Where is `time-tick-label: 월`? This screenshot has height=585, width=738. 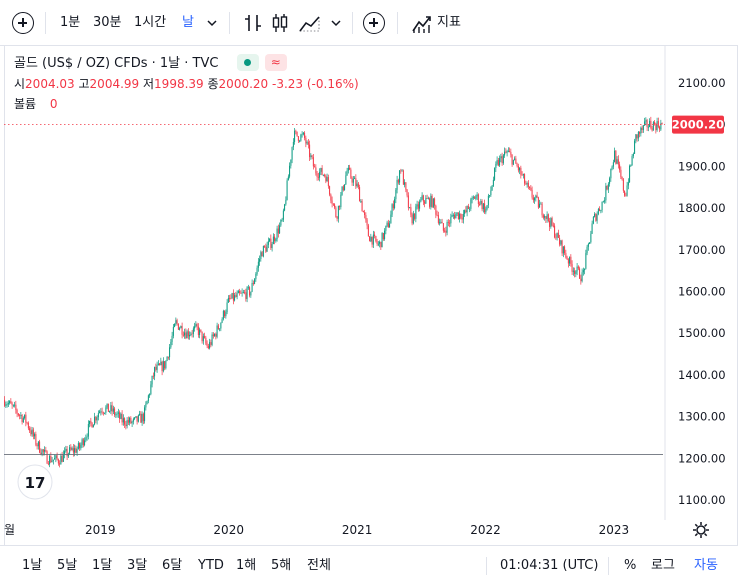
time-tick-label: 월 is located at coordinates (9, 530).